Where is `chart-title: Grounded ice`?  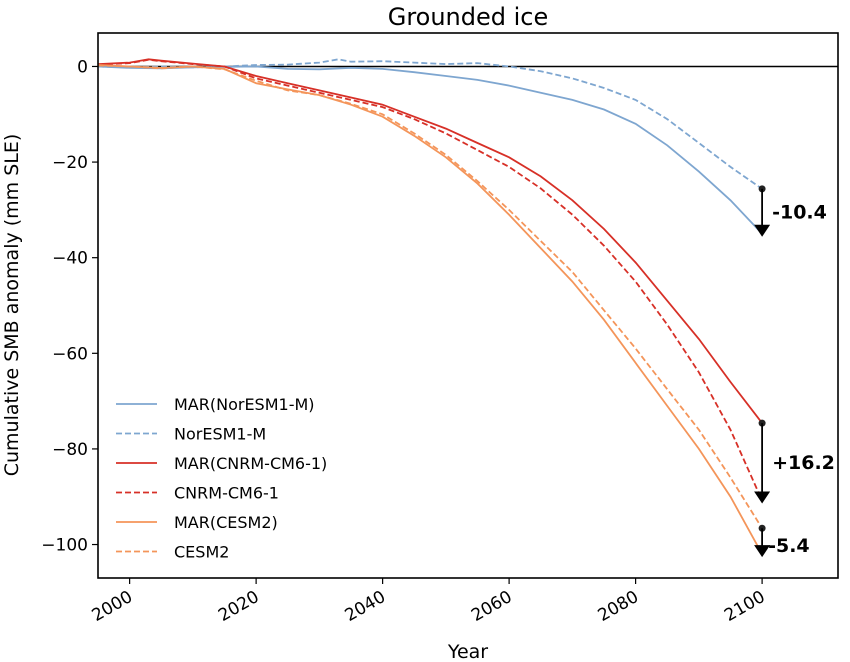 chart-title: Grounded ice is located at coordinates (468, 17).